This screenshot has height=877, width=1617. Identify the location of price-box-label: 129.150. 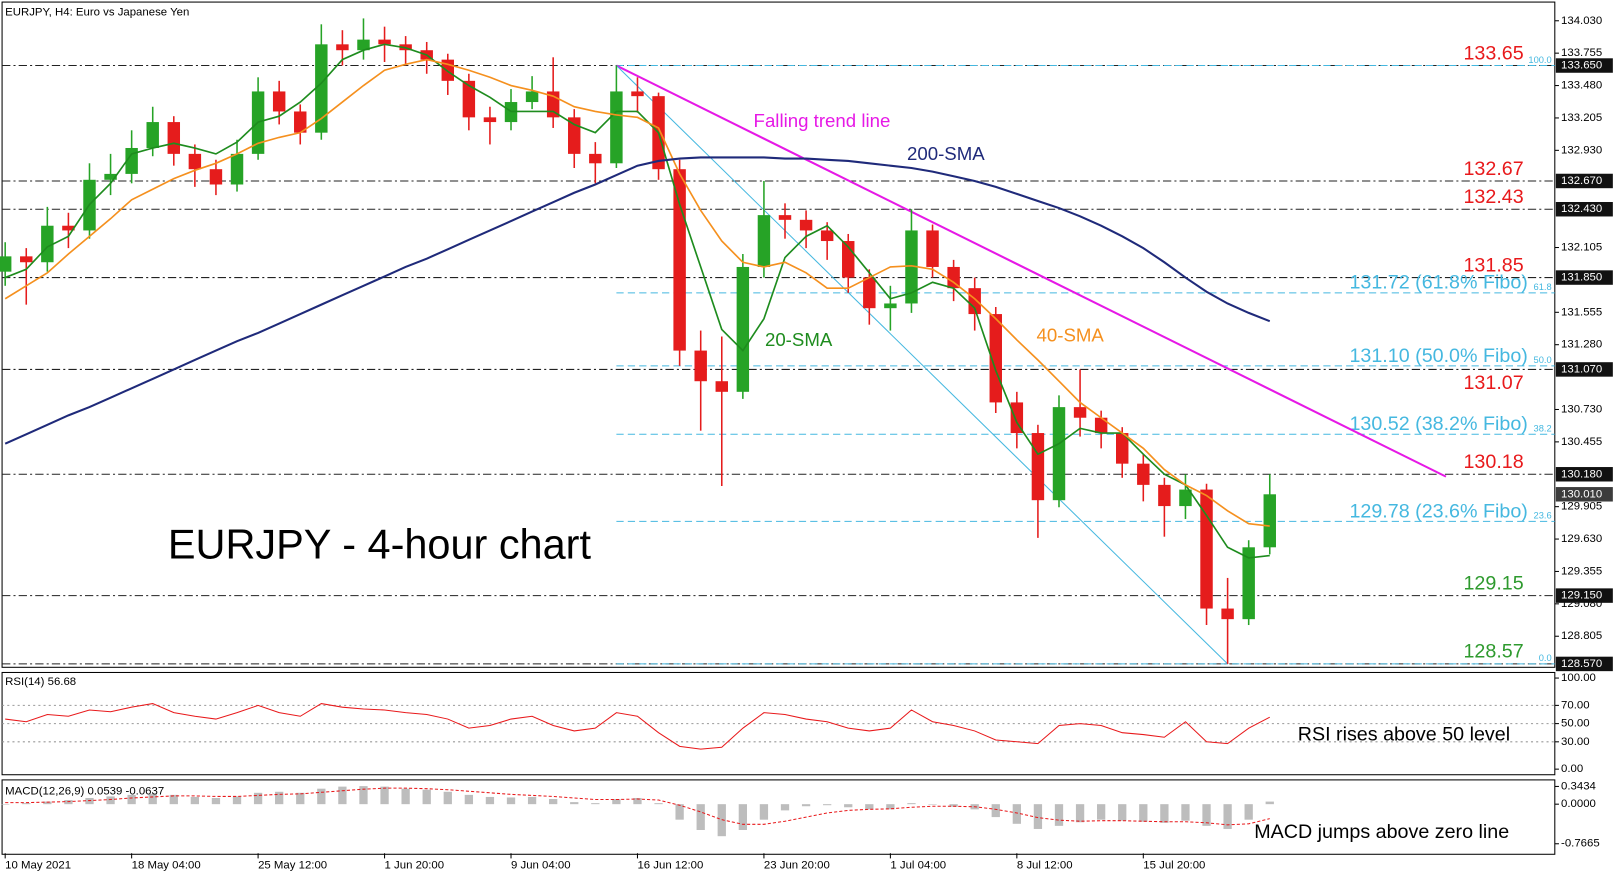
(1581, 596).